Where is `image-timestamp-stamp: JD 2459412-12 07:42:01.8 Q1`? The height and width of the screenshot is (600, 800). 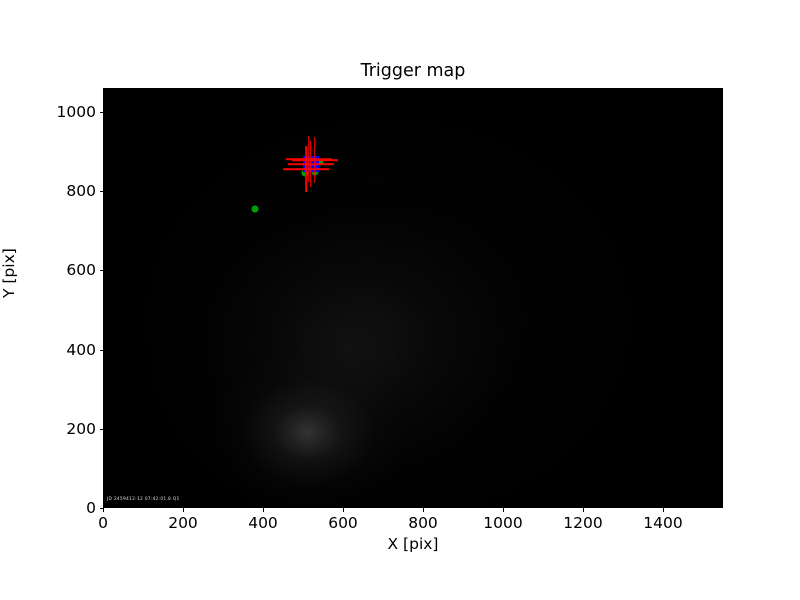 image-timestamp-stamp: JD 2459412-12 07:42:01.8 Q1 is located at coordinates (143, 499).